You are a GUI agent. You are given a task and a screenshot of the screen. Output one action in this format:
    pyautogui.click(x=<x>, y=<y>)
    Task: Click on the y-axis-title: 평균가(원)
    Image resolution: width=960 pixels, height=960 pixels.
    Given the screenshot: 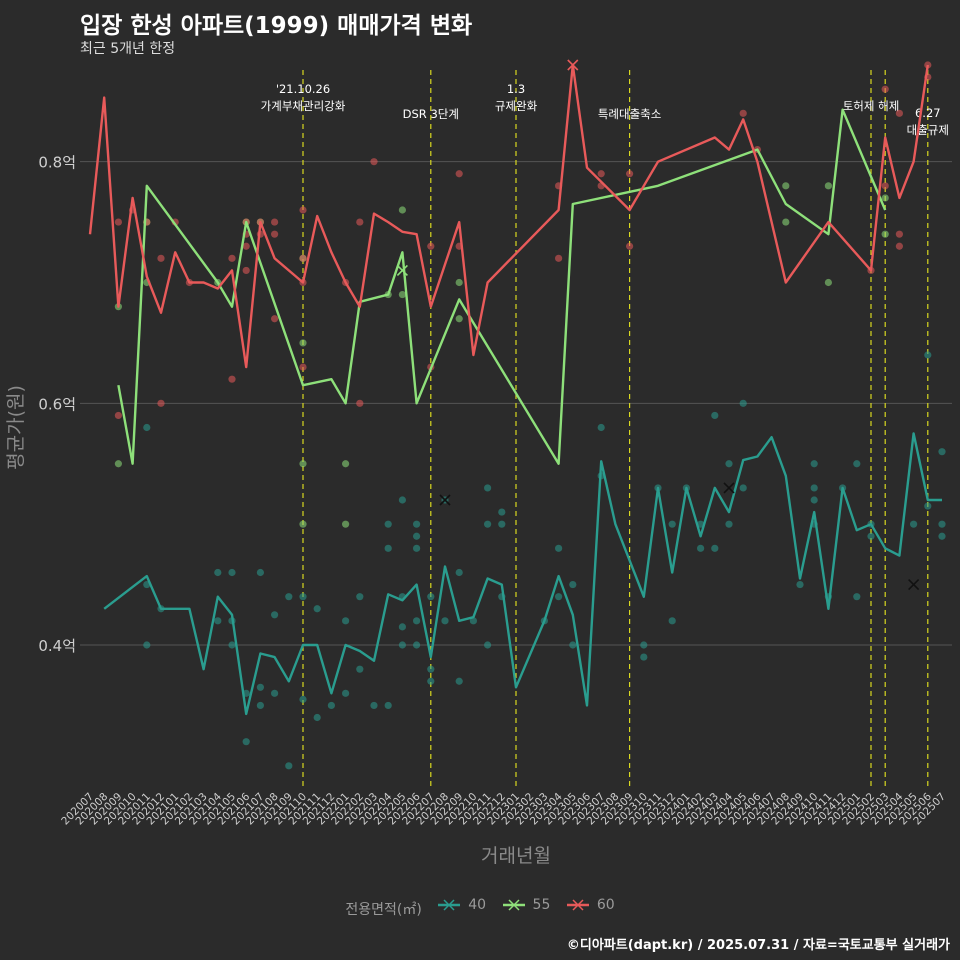 What is the action you would take?
    pyautogui.click(x=16, y=427)
    